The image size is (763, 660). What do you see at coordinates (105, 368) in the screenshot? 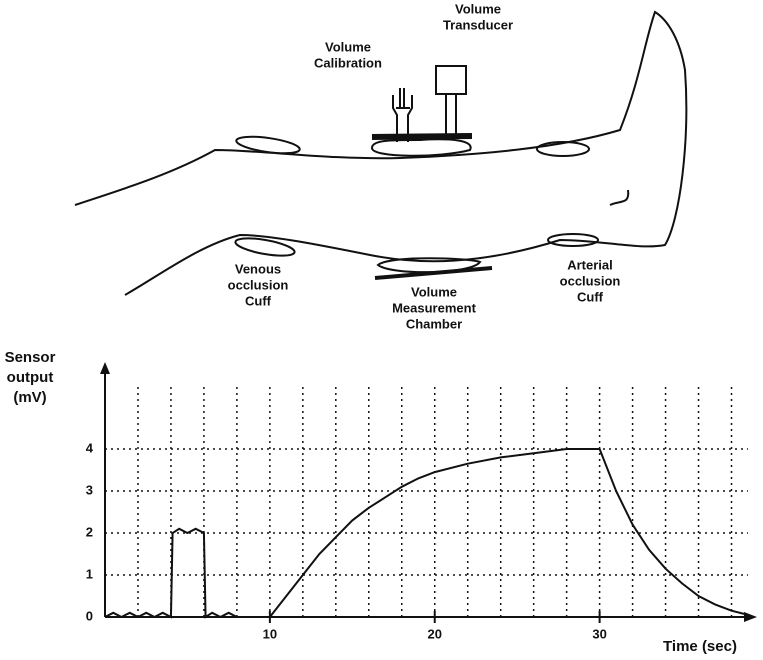
I see `y-axis-arrow` at bounding box center [105, 368].